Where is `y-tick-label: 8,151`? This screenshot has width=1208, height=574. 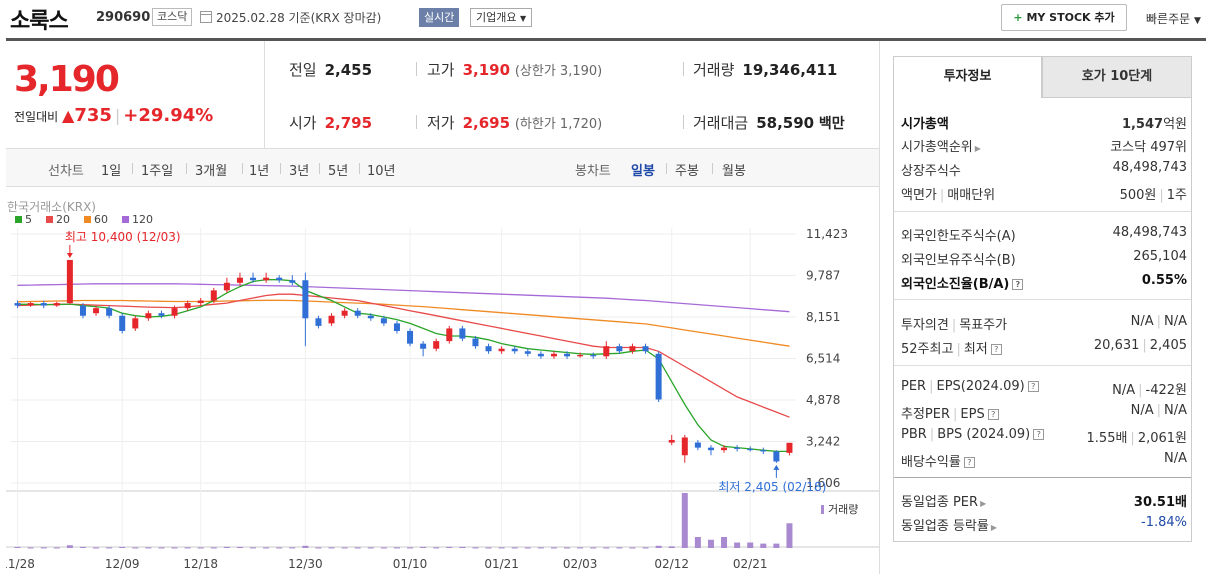
y-tick-label: 8,151 is located at coordinates (823, 317).